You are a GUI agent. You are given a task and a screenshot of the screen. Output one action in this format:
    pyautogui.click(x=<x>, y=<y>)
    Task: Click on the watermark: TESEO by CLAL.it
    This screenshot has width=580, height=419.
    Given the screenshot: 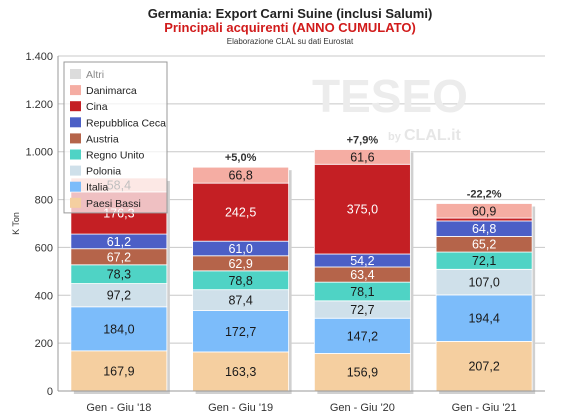 What is the action you would take?
    pyautogui.click(x=390, y=107)
    